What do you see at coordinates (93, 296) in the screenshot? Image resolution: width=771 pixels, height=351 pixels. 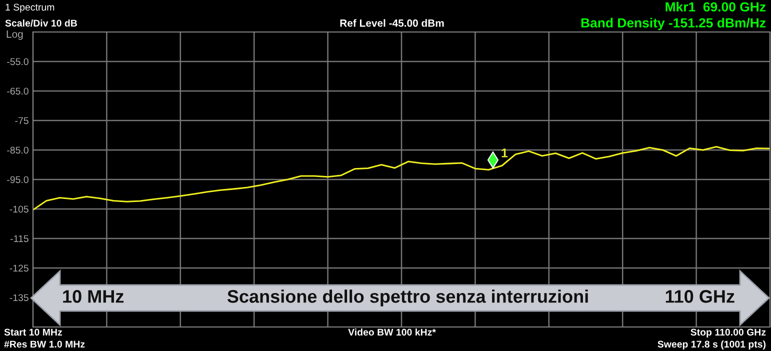 I see `annotation: 10 MHz` at bounding box center [93, 296].